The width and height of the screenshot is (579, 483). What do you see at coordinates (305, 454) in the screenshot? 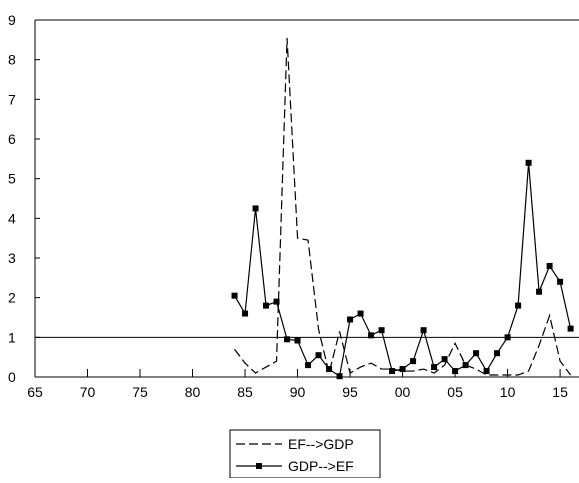
I see `legend-box` at bounding box center [305, 454].